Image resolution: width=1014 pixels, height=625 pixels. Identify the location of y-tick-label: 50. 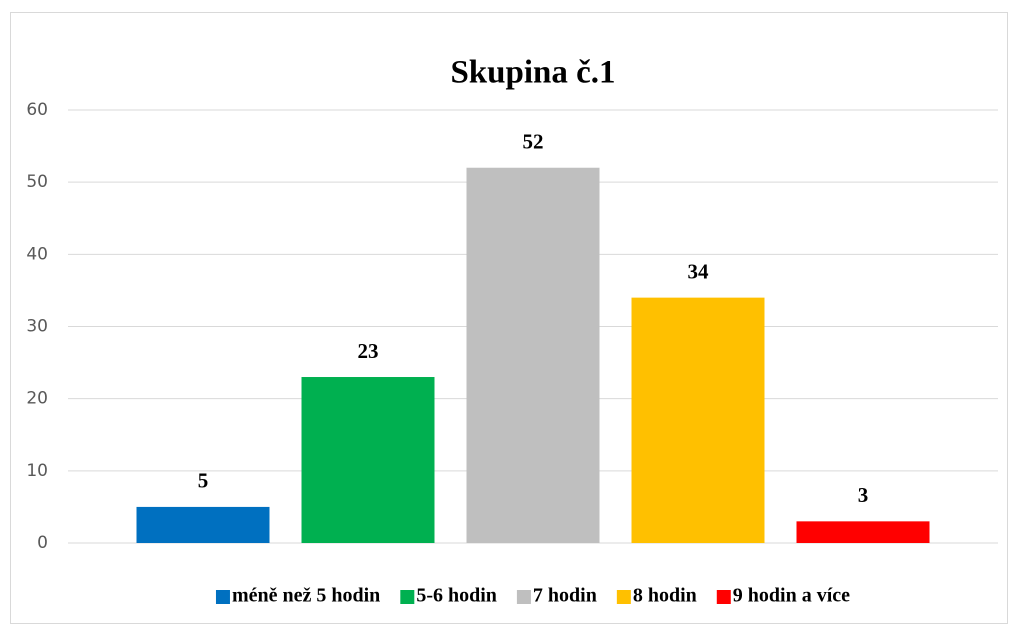
(37, 182).